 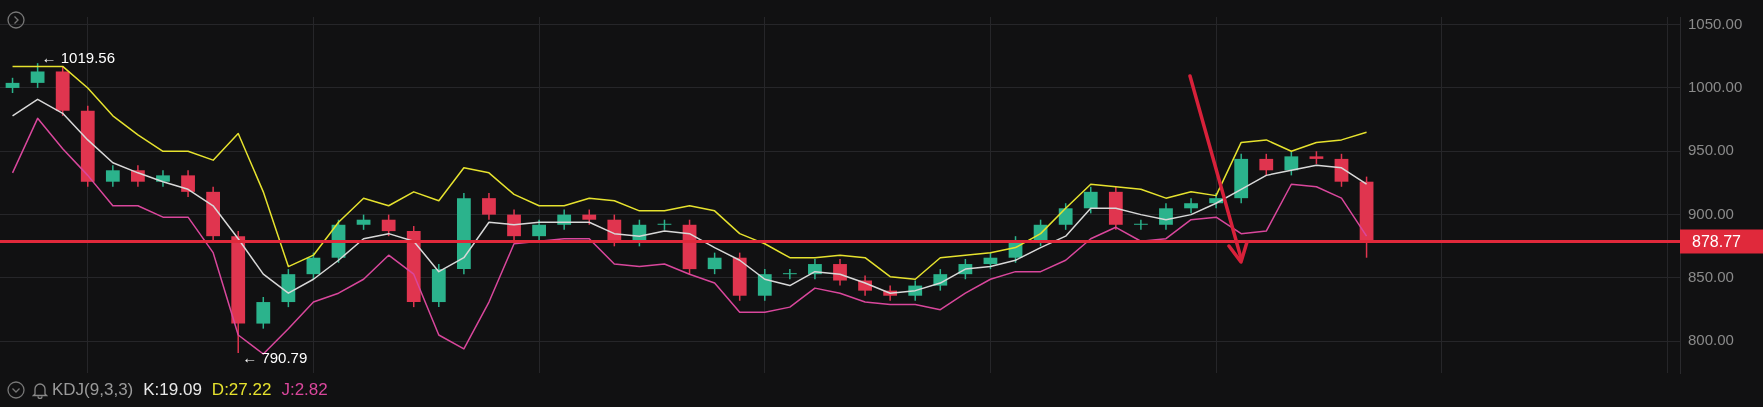 What do you see at coordinates (172, 390) in the screenshot?
I see `text: K:19.09` at bounding box center [172, 390].